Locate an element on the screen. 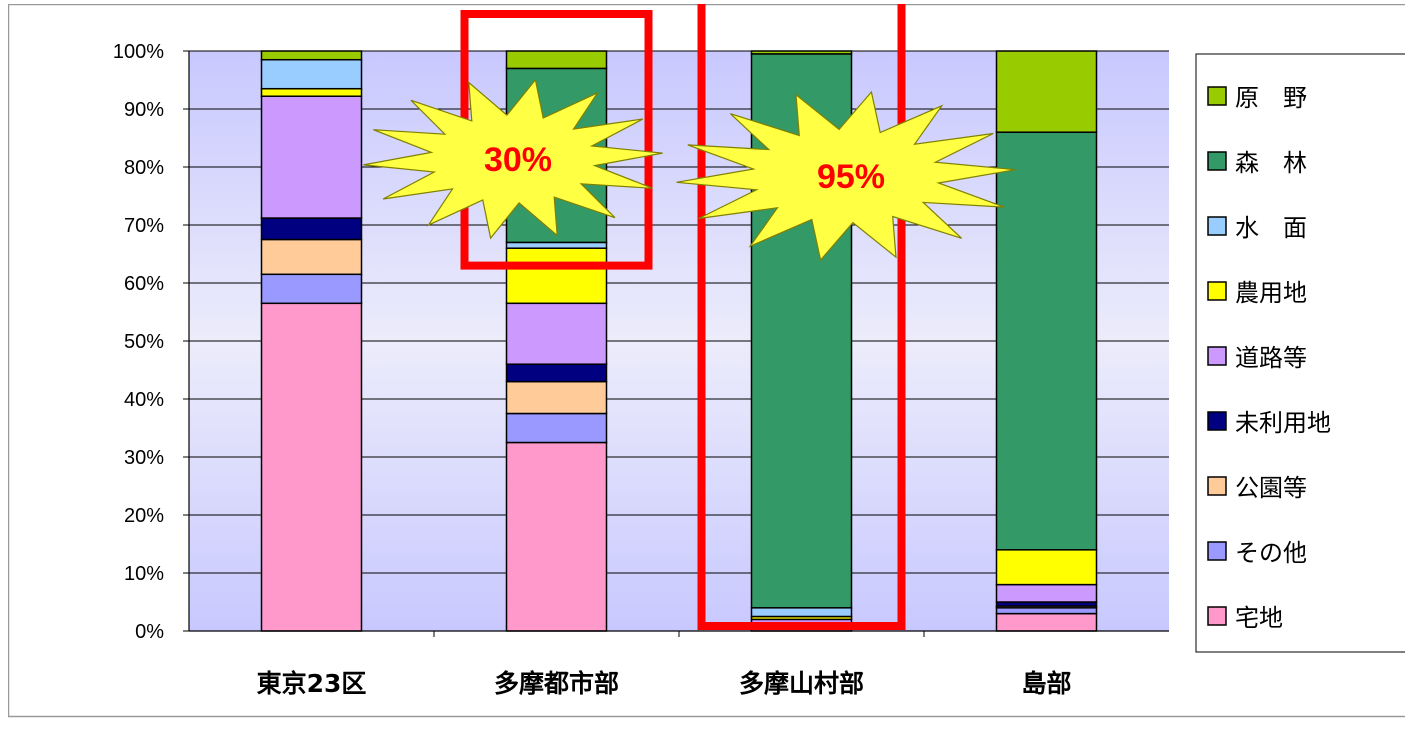 This screenshot has width=1405, height=731. legend-label: 水 面 is located at coordinates (1271, 228).